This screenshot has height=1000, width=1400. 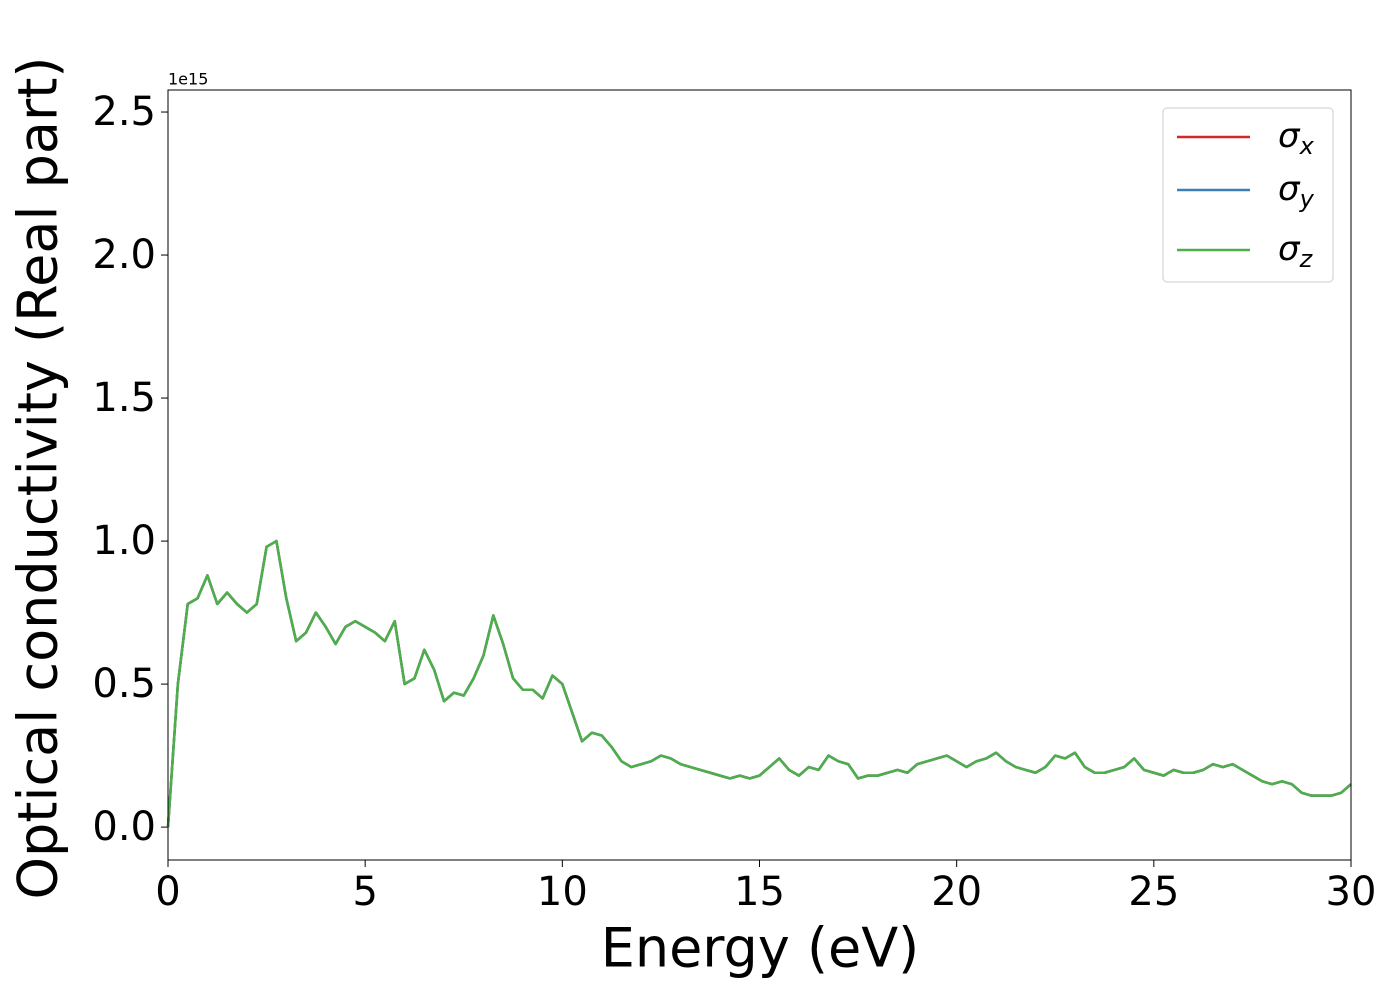 What do you see at coordinates (1248, 195) in the screenshot?
I see `legend-box` at bounding box center [1248, 195].